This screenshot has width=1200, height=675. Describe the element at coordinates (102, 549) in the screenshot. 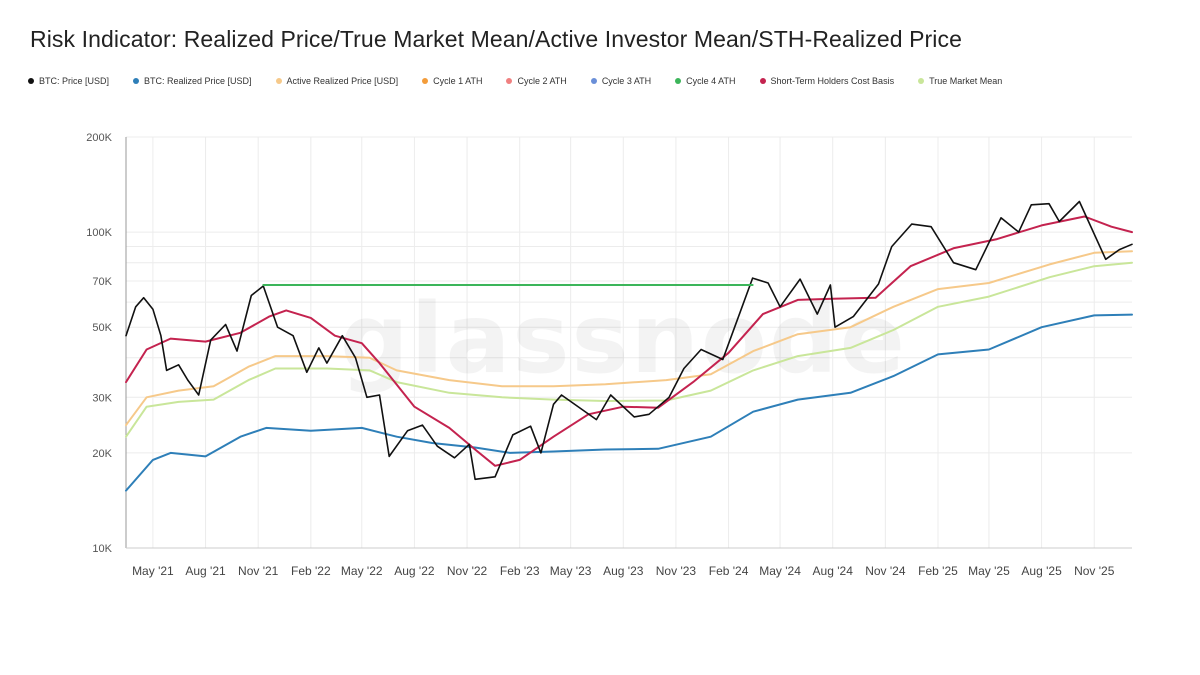

I see `y-tick-label: 10K` at that location.